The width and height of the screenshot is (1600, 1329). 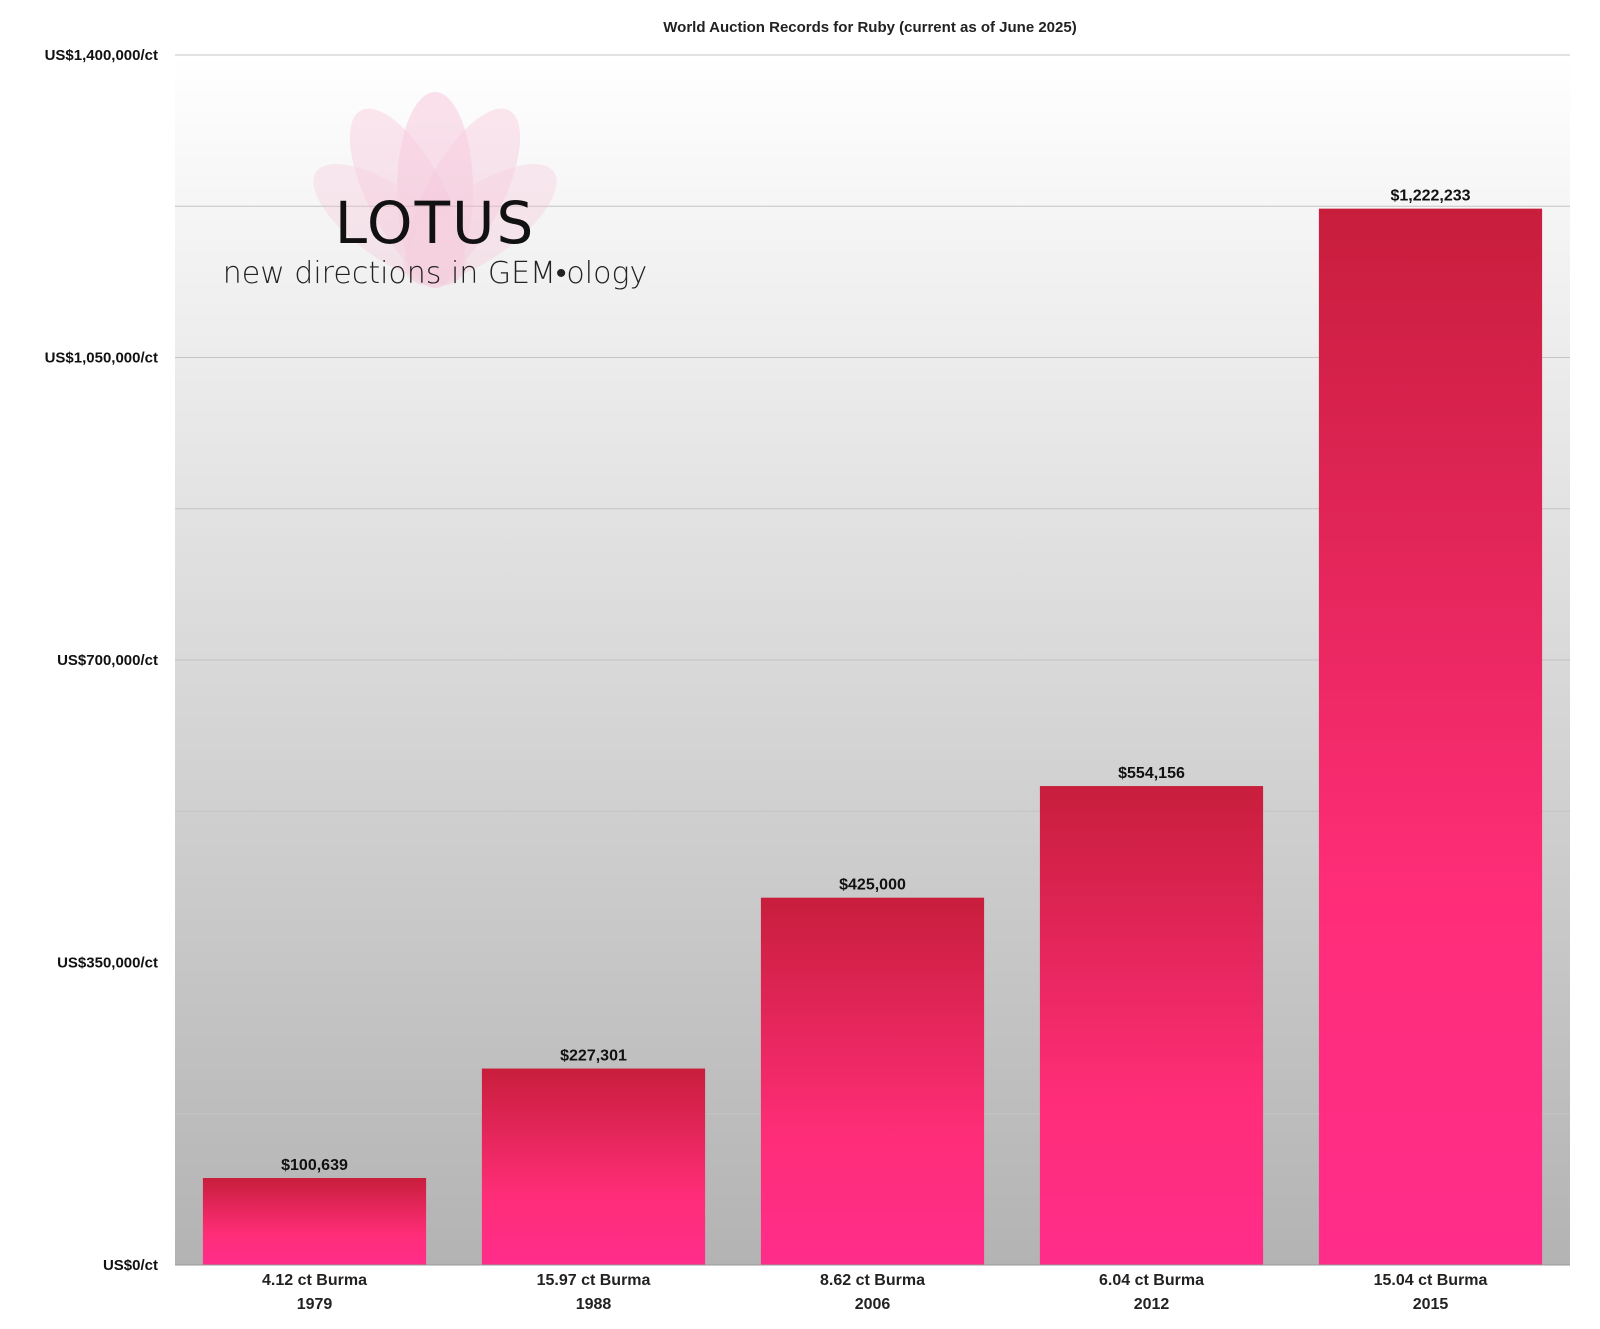 I want to click on data-label: $227,301, so click(x=593, y=1056).